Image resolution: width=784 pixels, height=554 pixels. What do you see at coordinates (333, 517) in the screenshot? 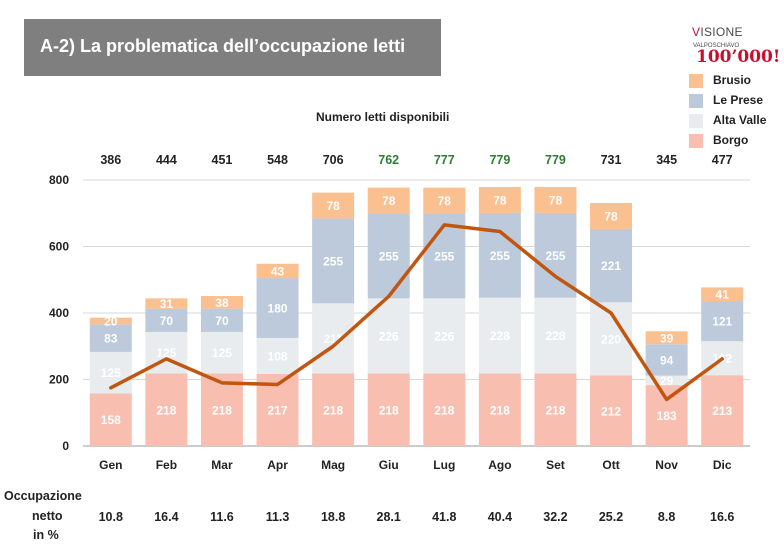
I see `occupancy-pct-value: 18.8` at bounding box center [333, 517].